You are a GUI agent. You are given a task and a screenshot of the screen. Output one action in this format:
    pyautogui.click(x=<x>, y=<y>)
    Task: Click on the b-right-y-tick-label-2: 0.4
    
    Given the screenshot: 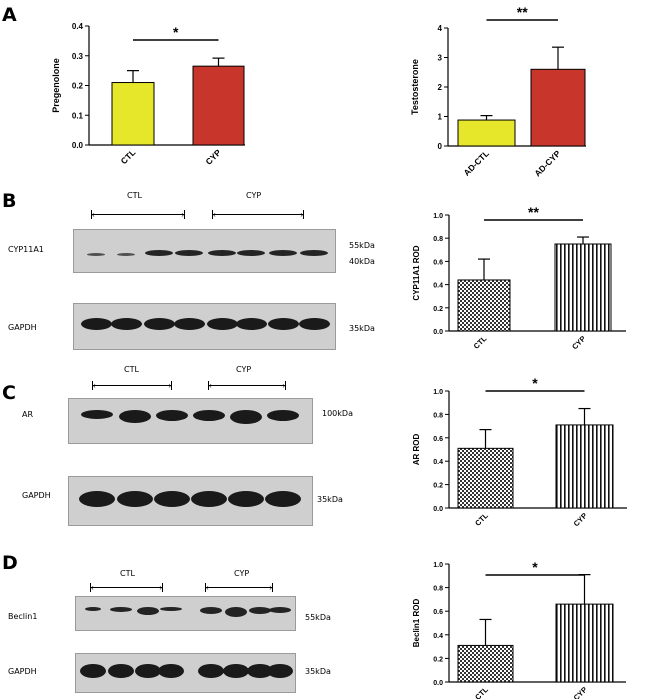 What is the action you would take?
    pyautogui.click(x=438, y=286)
    